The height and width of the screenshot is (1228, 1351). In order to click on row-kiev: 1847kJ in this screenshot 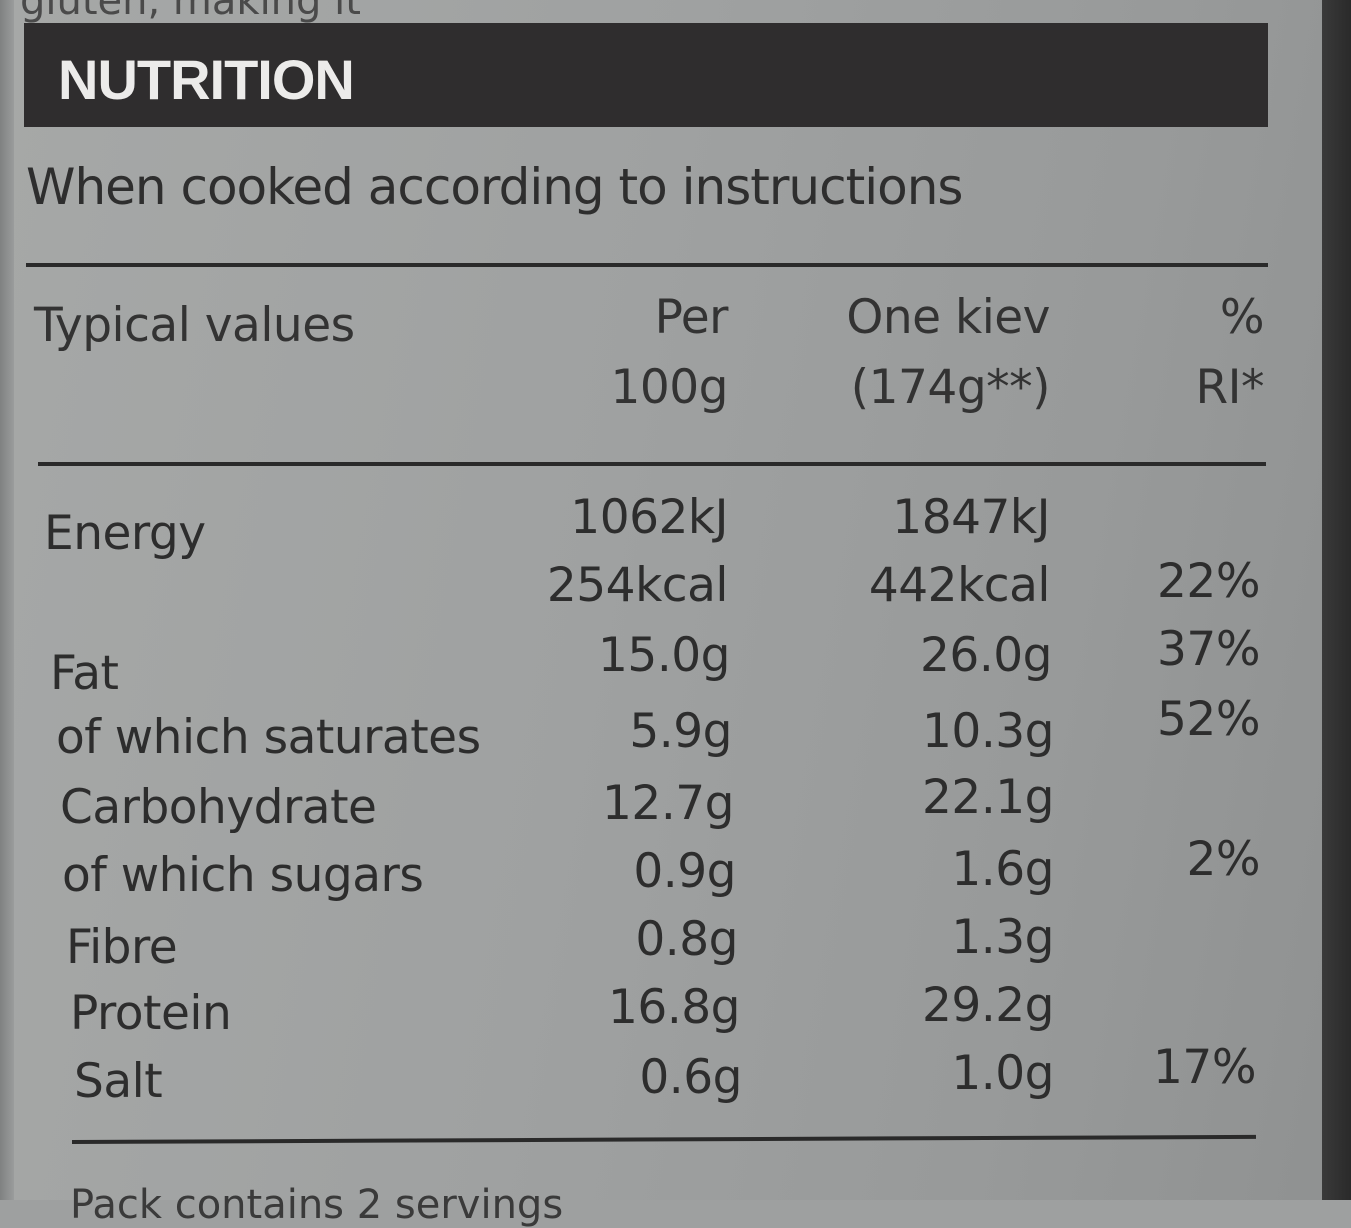, I will do `click(971, 517)`.